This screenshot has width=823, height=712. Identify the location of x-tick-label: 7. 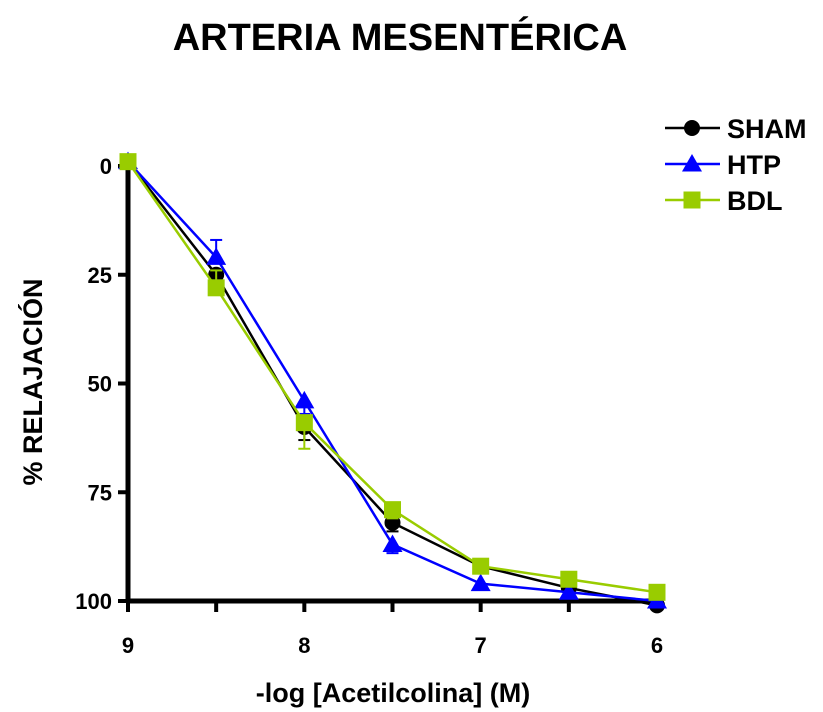
(481, 645).